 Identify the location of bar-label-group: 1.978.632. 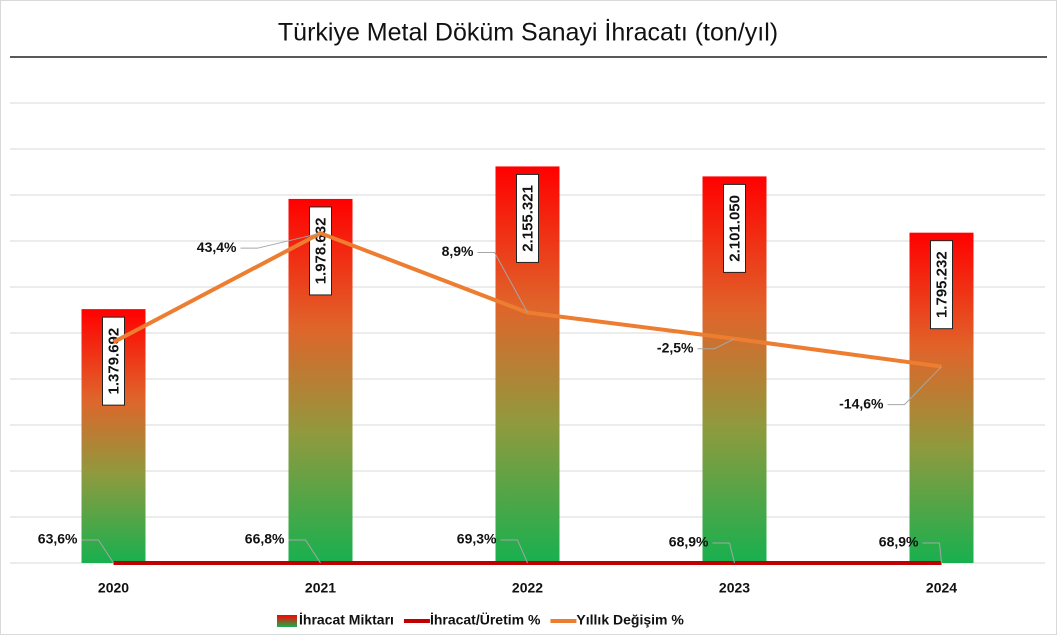
(320, 251).